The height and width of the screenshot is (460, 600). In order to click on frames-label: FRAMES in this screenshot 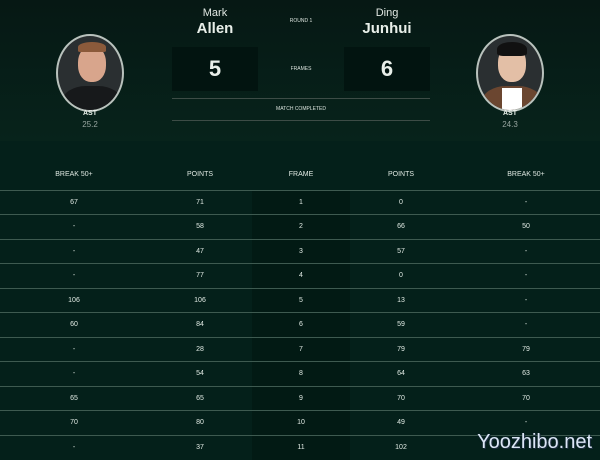, I will do `click(301, 69)`.